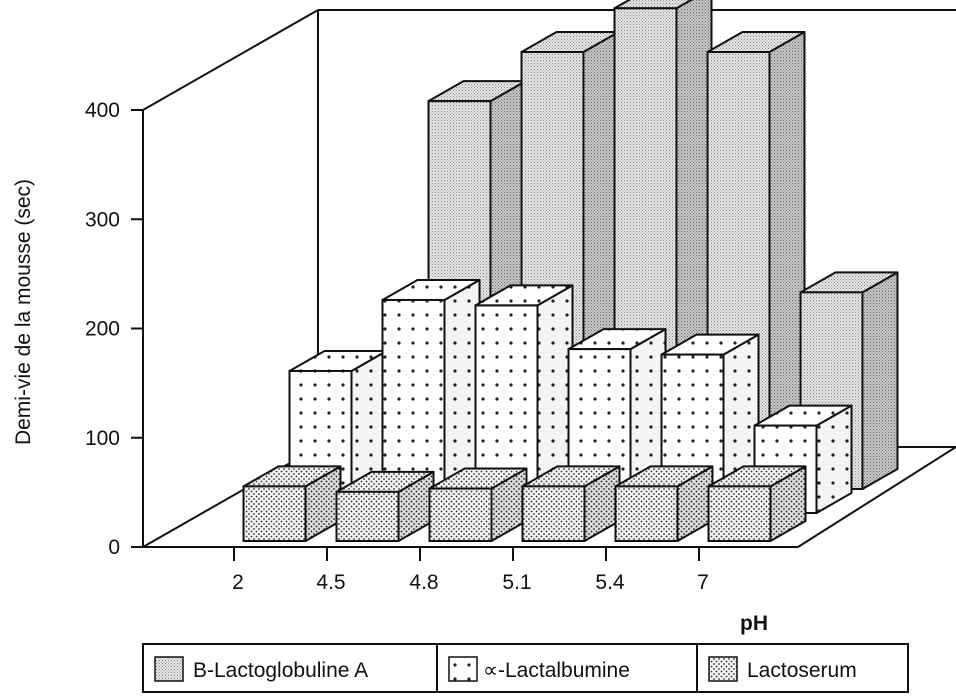  I want to click on legend-label: B-Lactoglobuline A, so click(280, 670).